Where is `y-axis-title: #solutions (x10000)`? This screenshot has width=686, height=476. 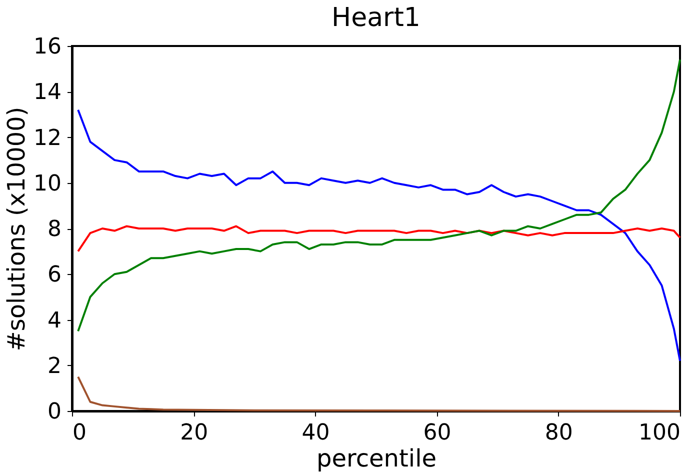
y-axis-title: #solutions (x10000) is located at coordinates (16, 229).